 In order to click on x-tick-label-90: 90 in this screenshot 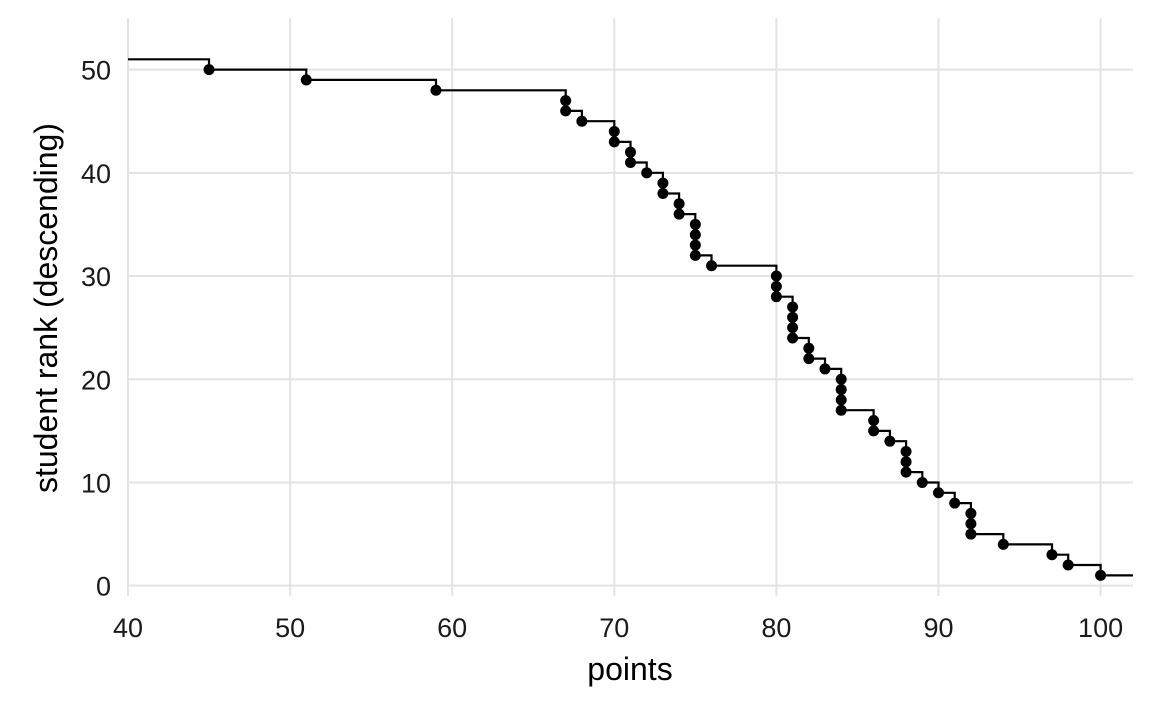, I will do `click(938, 628)`.